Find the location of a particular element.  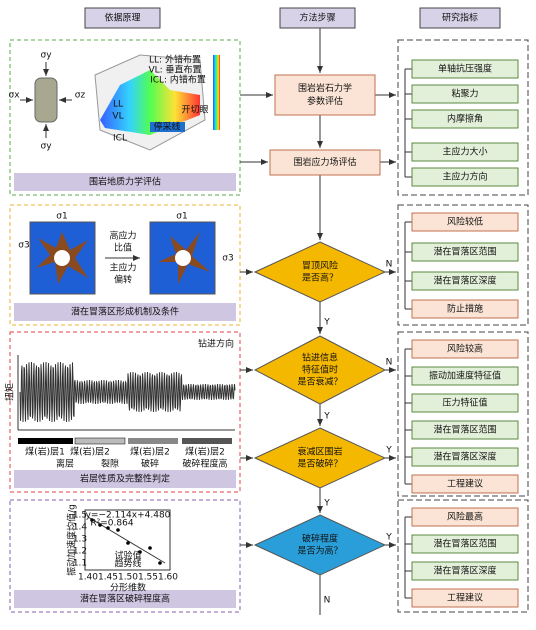

x-tick-label: 1.40 is located at coordinates (88, 578).